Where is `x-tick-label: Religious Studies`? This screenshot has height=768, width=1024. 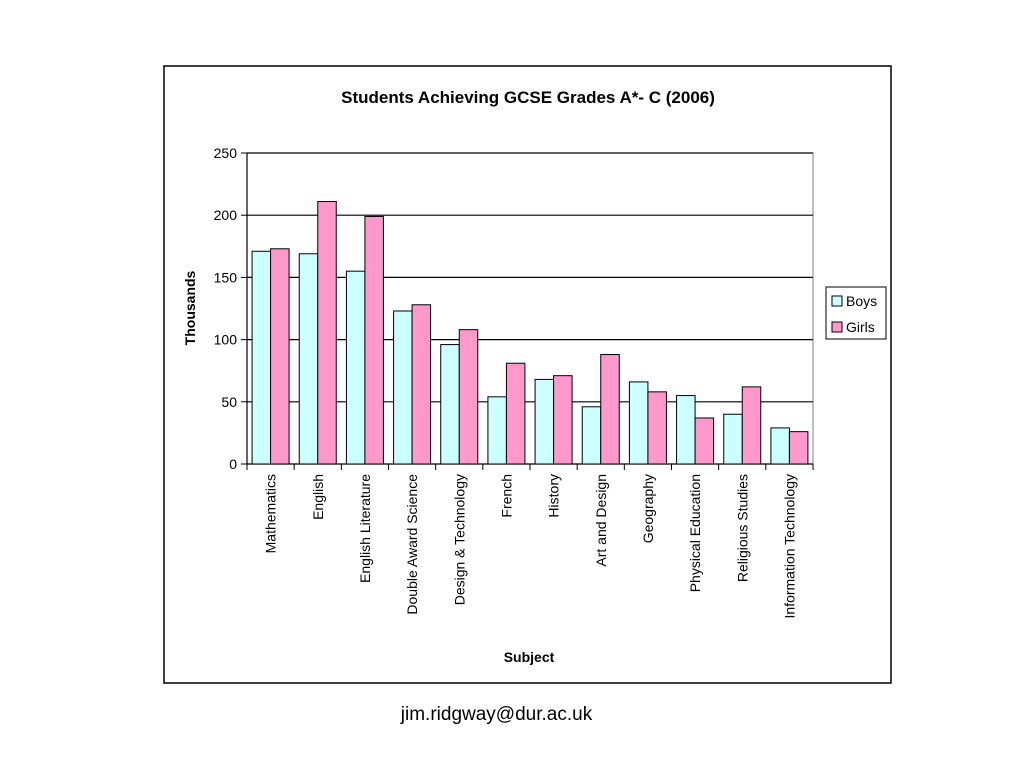 x-tick-label: Religious Studies is located at coordinates (742, 528).